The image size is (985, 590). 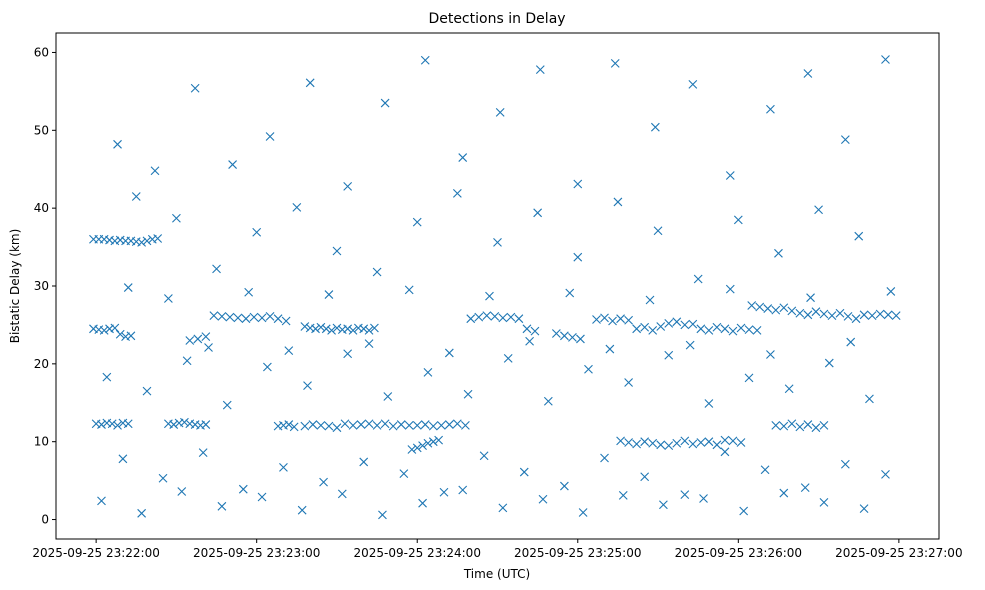 What do you see at coordinates (95, 553) in the screenshot?
I see `x-tick-label: 2025-09-25 23:22:00` at bounding box center [95, 553].